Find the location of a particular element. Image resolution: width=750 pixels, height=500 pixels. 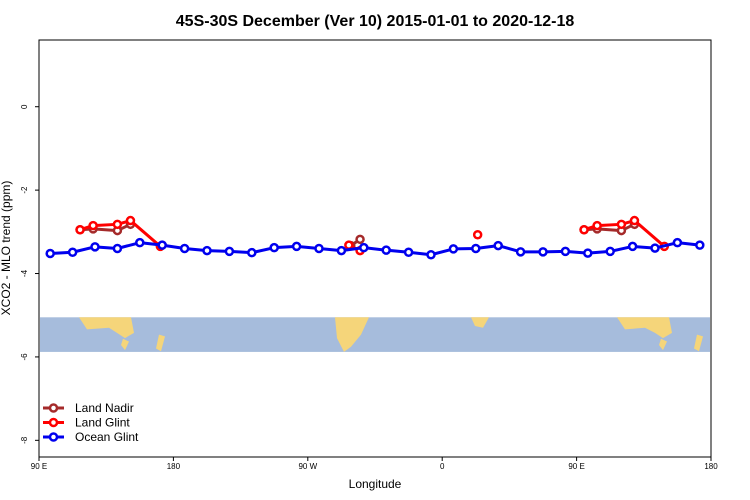

x-axis: 90 E 180 90 W 0 90 E 180 is located at coordinates (374, 464).